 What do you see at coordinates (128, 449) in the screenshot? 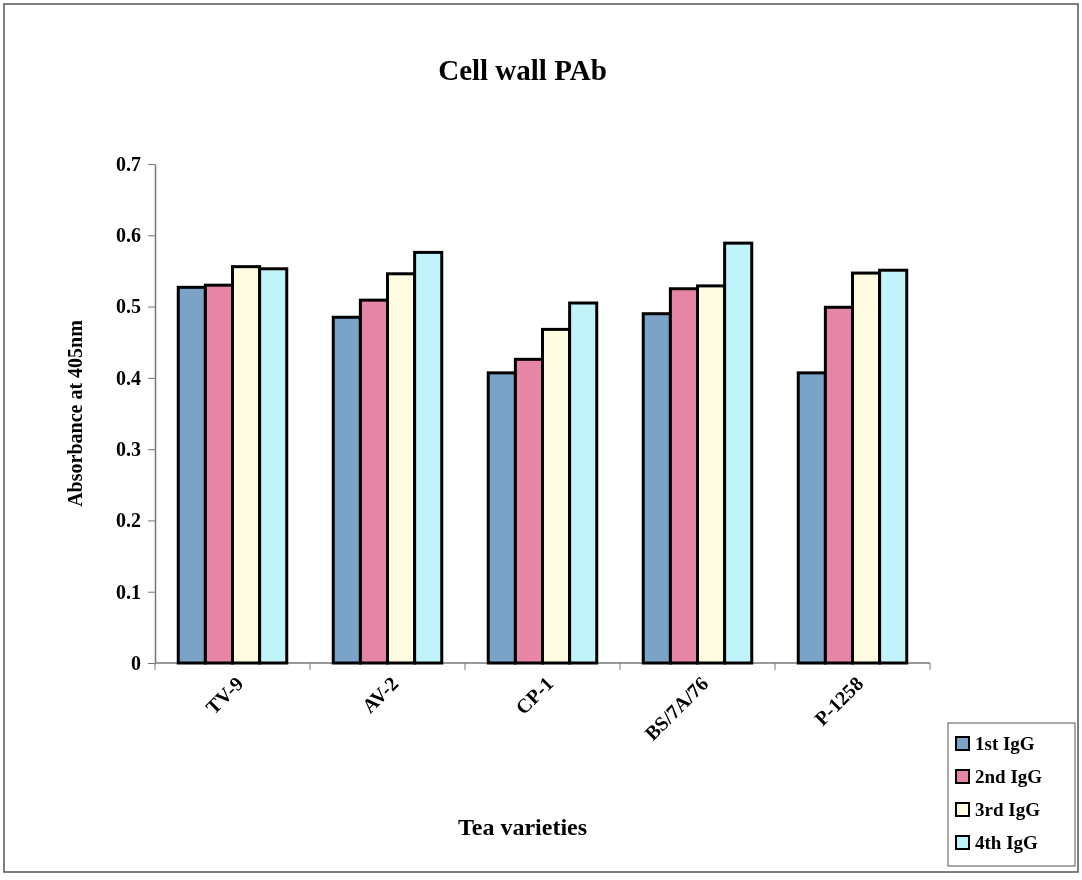
I see `y-tick-label: 0.3` at bounding box center [128, 449].